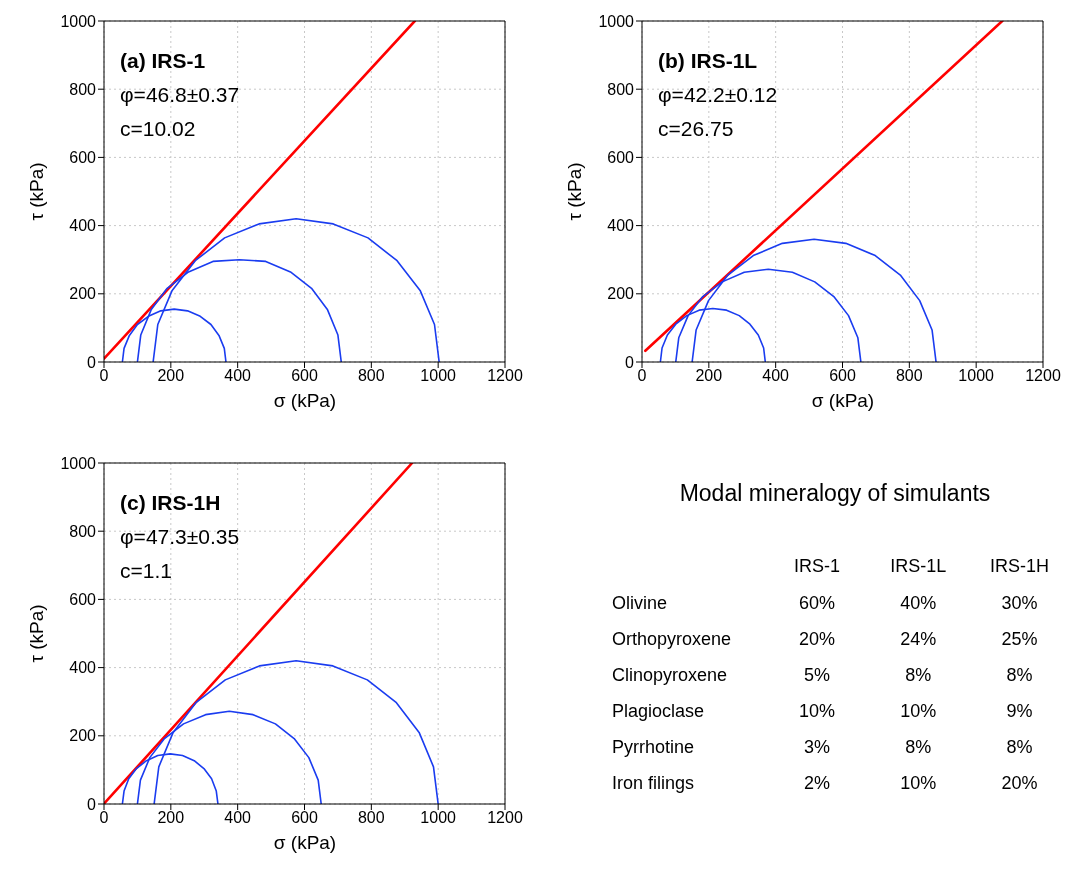 Image resolution: width=1073 pixels, height=877 pixels. Describe the element at coordinates (171, 503) in the screenshot. I see `text: (c) IRS-1H` at that location.